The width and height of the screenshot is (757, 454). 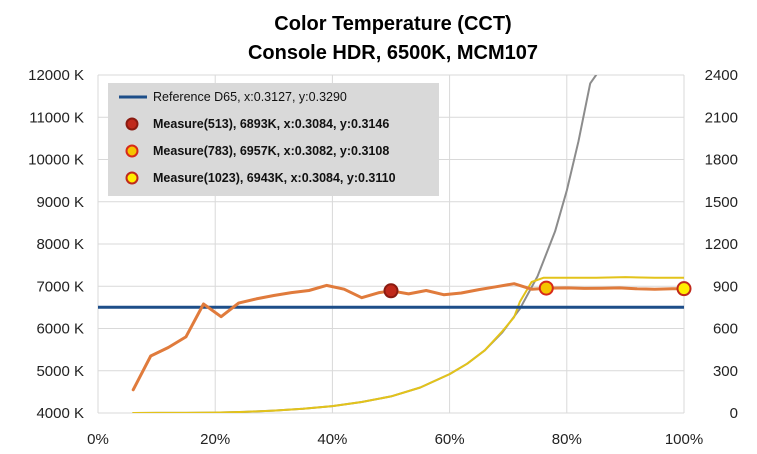 I want to click on x-tick-label-3: 60%, so click(x=450, y=439).